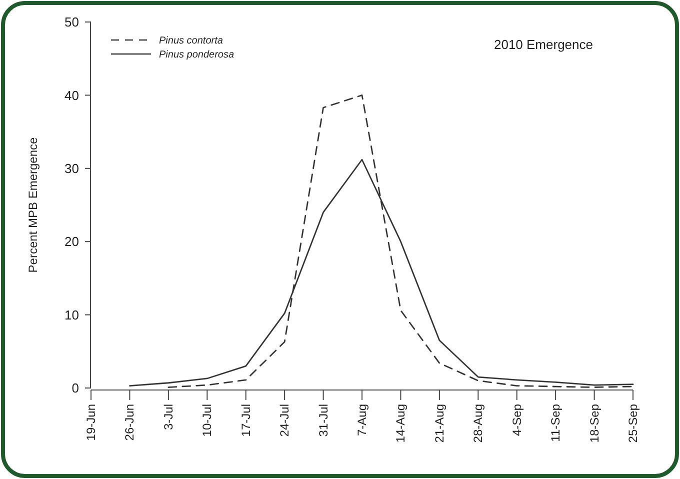 Image resolution: width=680 pixels, height=479 pixels. I want to click on y-tick-label: 30, so click(71, 168).